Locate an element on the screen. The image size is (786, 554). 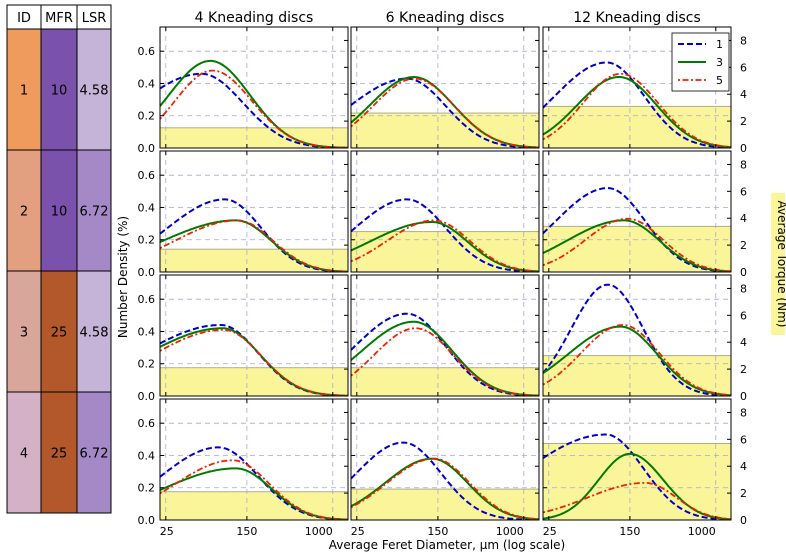
table-cell-value: 1 is located at coordinates (24, 91).